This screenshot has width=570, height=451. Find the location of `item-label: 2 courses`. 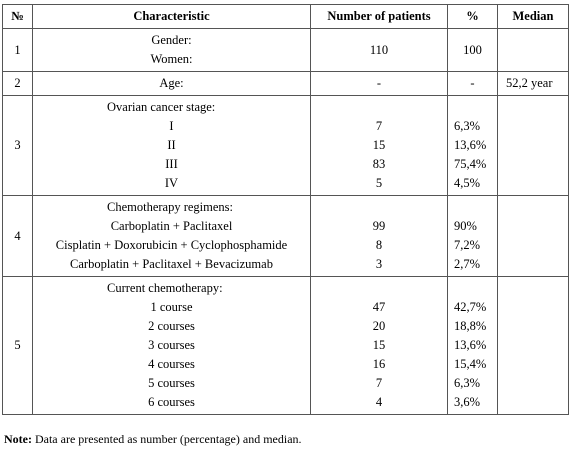

item-label: 2 courses is located at coordinates (171, 326).